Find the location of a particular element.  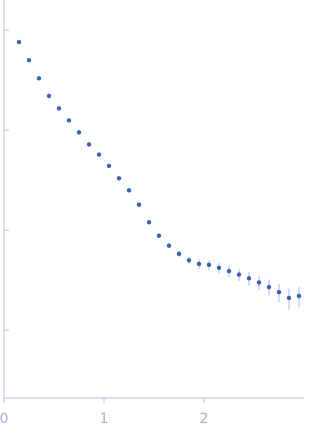

x-tick-label: 1 is located at coordinates (104, 419).